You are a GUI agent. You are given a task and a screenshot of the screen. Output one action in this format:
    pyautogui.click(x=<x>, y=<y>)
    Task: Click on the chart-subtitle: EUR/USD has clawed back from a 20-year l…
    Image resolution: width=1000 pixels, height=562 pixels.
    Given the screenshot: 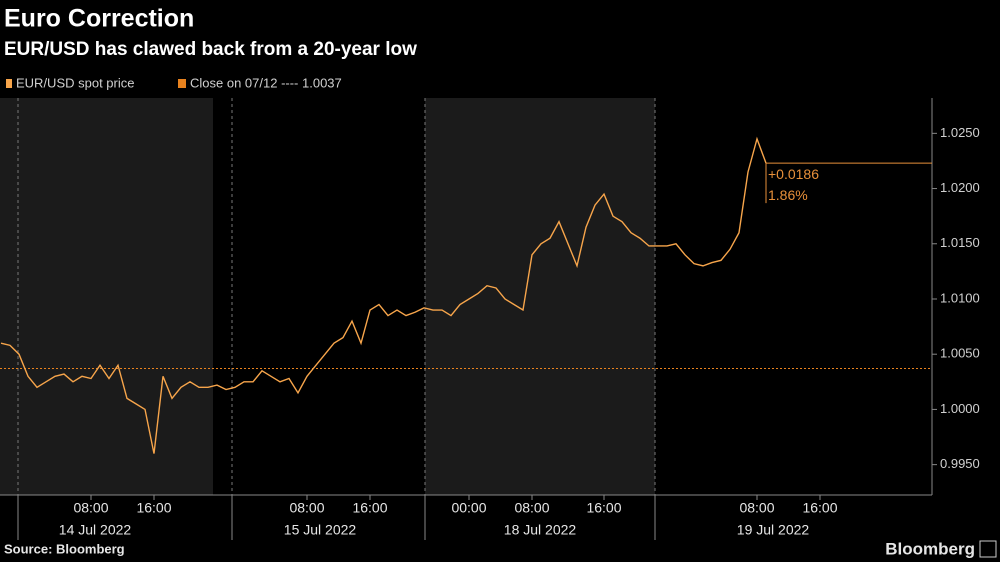 What is the action you would take?
    pyautogui.click(x=210, y=49)
    